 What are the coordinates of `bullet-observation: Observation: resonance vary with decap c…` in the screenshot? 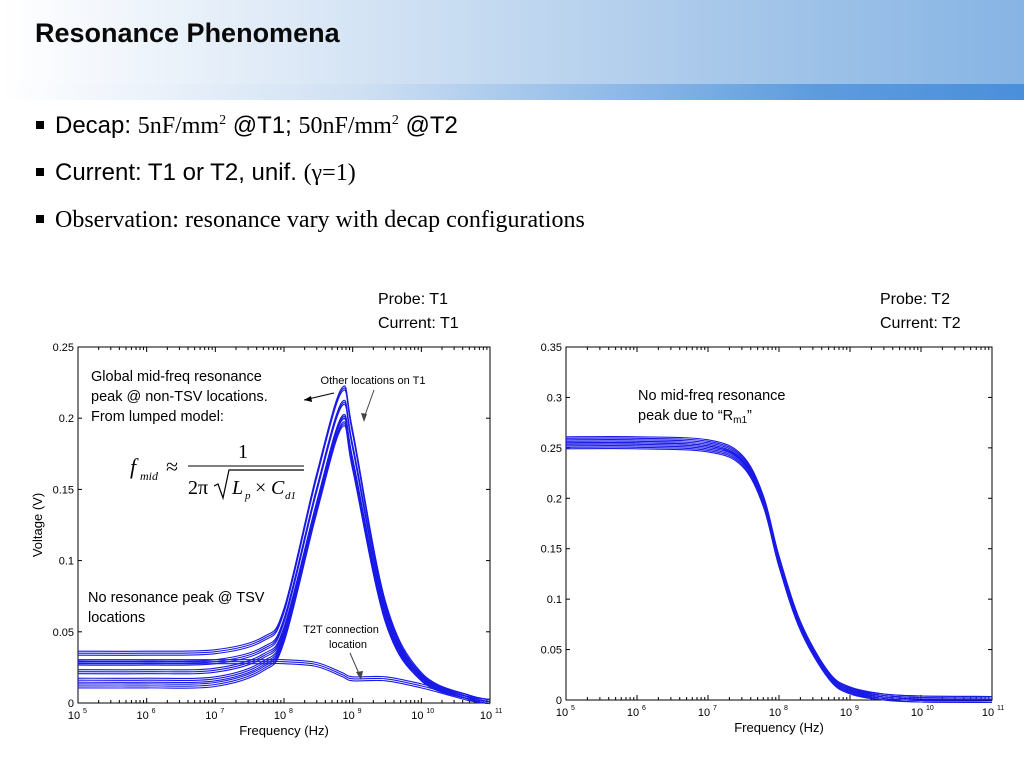 It's located at (310, 220).